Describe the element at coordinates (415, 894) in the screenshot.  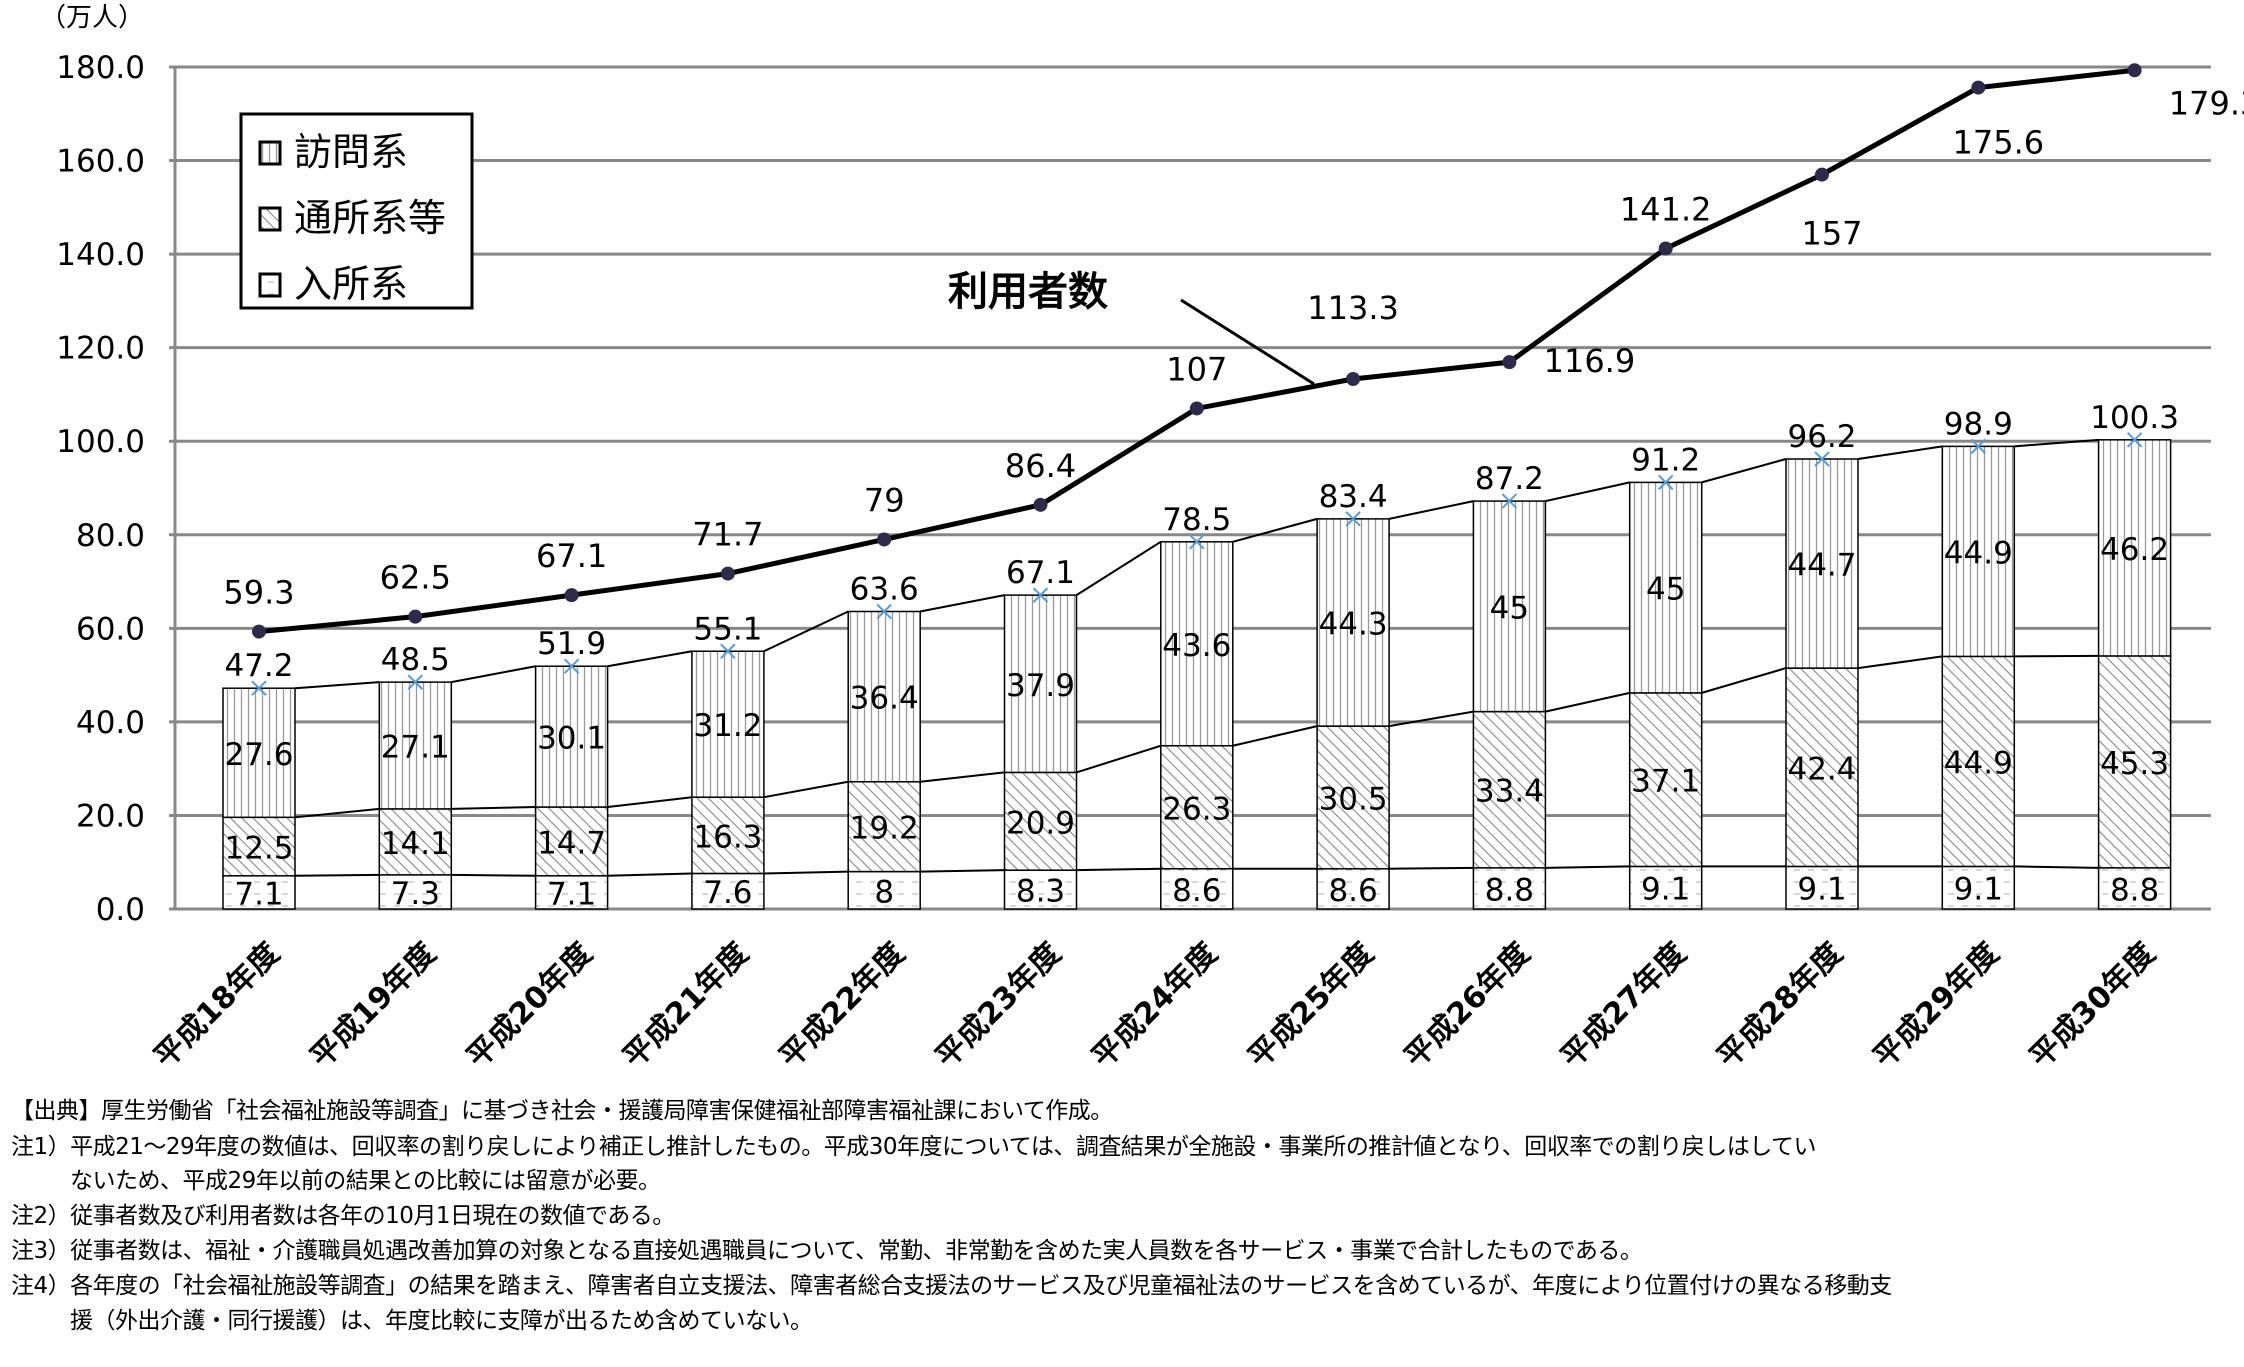
I see `data-label: 7.3` at that location.